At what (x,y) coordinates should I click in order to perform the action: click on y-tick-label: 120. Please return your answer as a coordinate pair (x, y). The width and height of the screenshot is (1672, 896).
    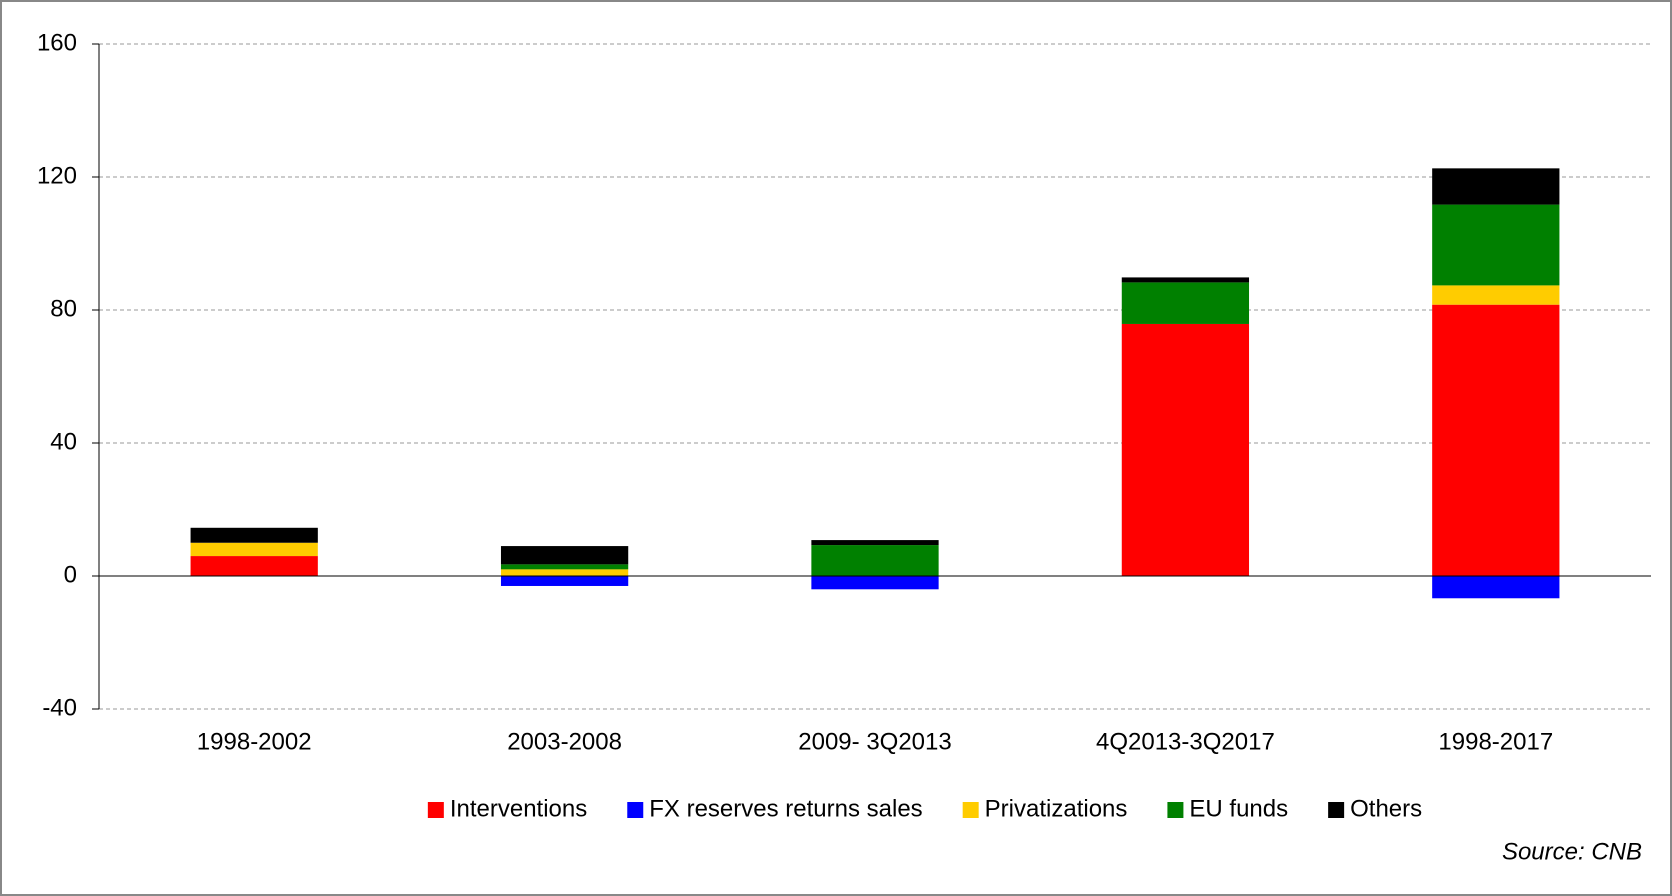
    Looking at the image, I should click on (57, 175).